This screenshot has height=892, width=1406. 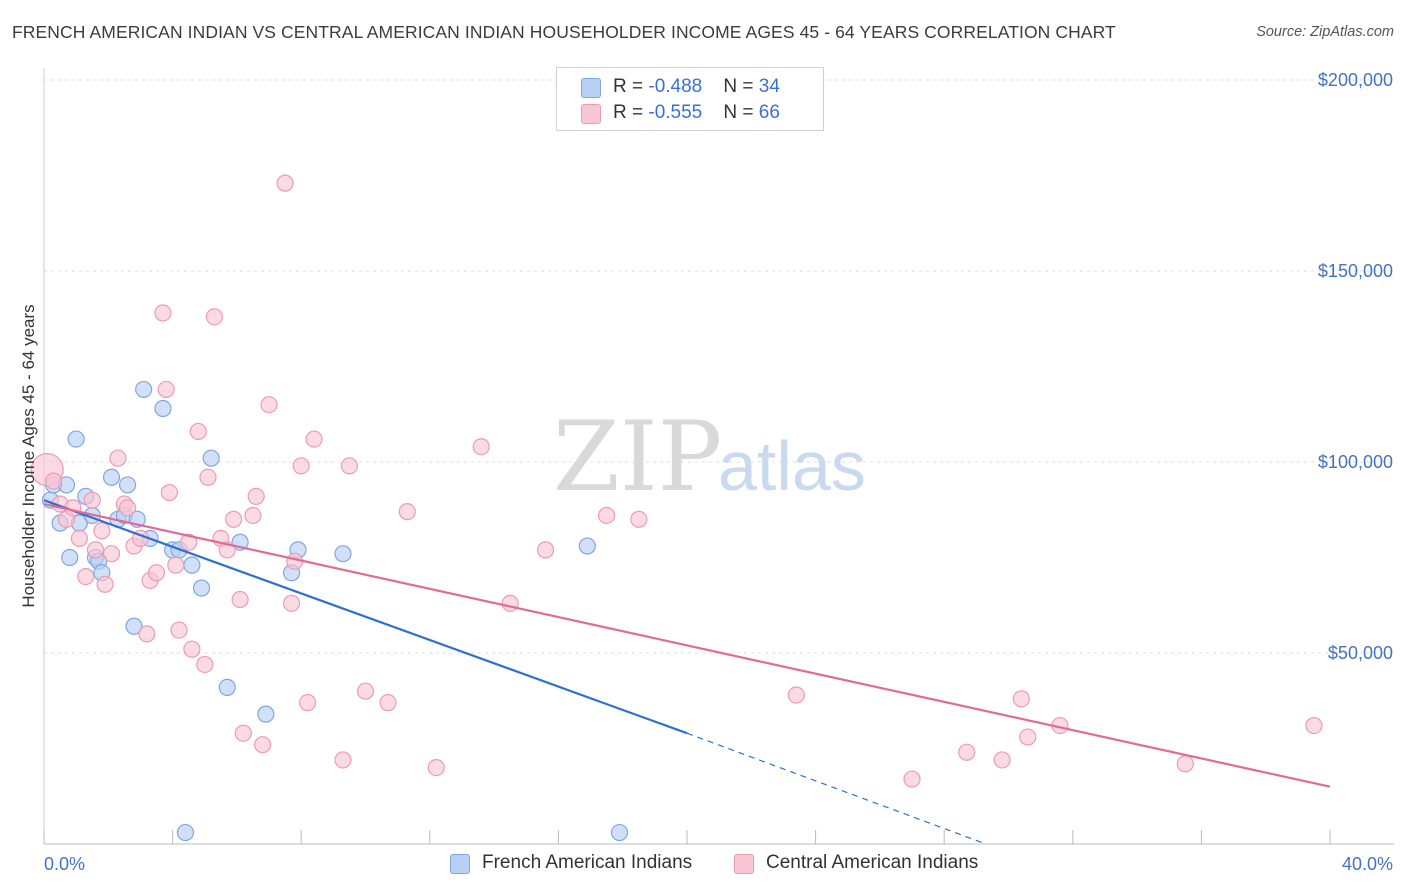 What do you see at coordinates (744, 864) in the screenshot?
I see `bottom-legend-swatch-series2` at bounding box center [744, 864].